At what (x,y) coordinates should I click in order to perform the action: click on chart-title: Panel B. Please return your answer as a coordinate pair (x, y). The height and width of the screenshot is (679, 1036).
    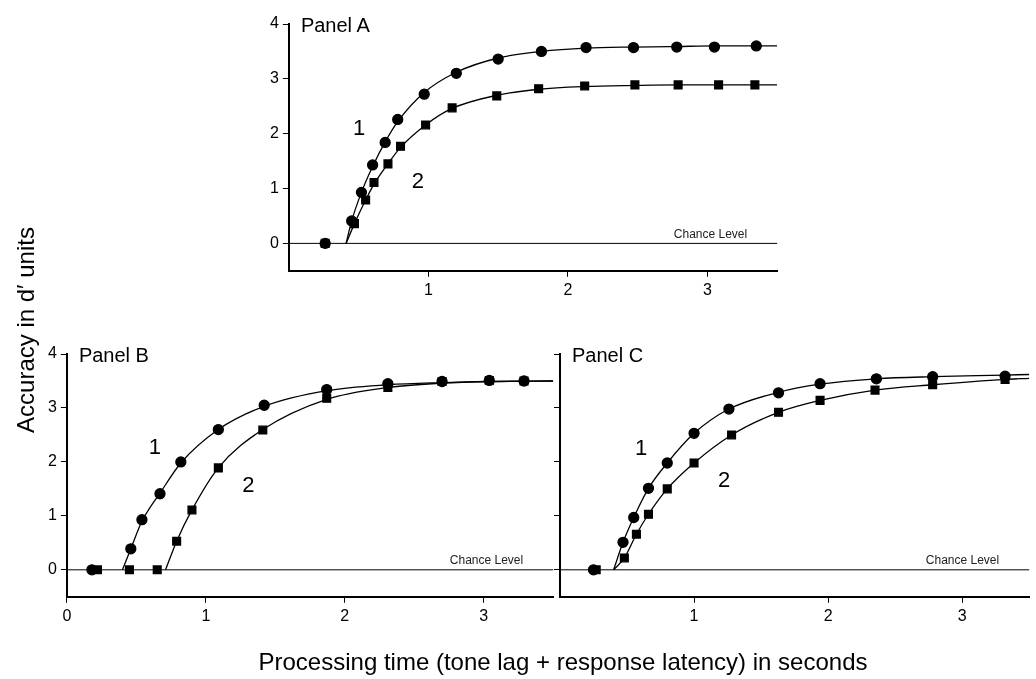
    Looking at the image, I should click on (113, 354).